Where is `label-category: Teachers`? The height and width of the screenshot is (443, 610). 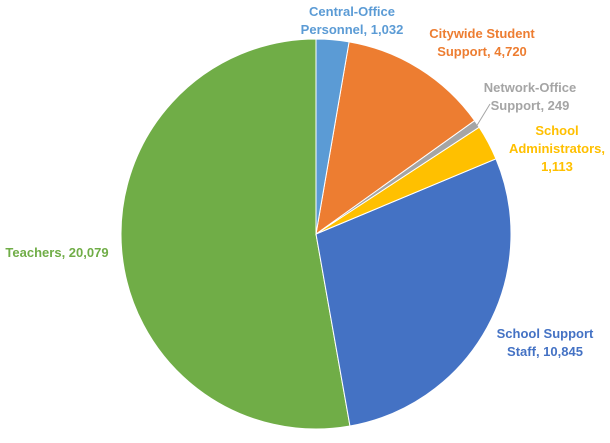 label-category: Teachers is located at coordinates (33, 252).